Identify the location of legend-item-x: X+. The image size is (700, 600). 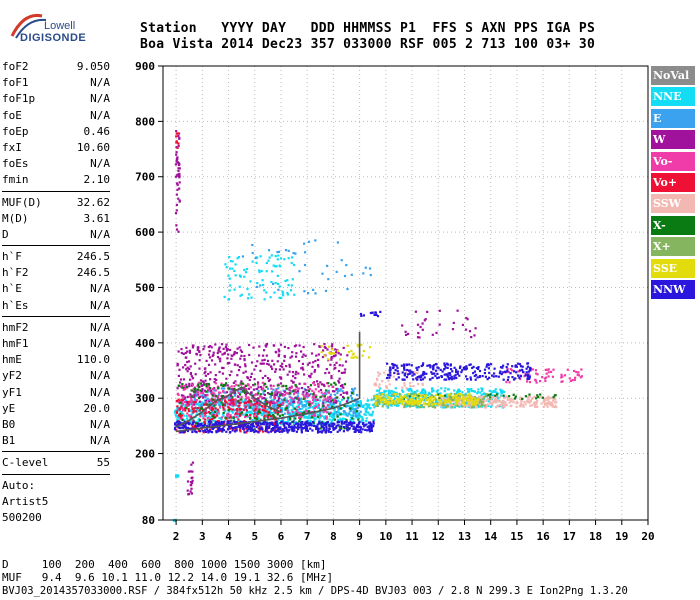
(673, 247).